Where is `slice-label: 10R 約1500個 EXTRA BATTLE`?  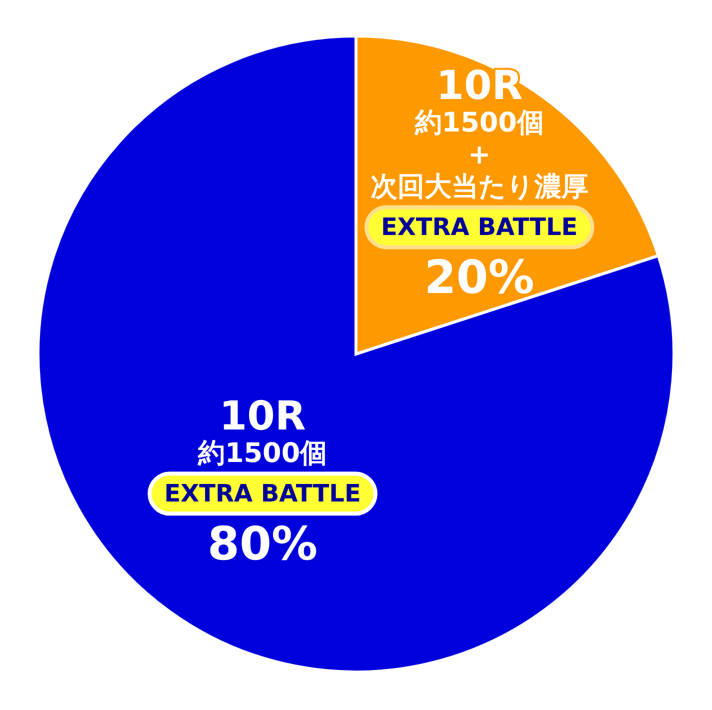 slice-label: 10R 約1500個 EXTRA BATTLE is located at coordinates (262, 451).